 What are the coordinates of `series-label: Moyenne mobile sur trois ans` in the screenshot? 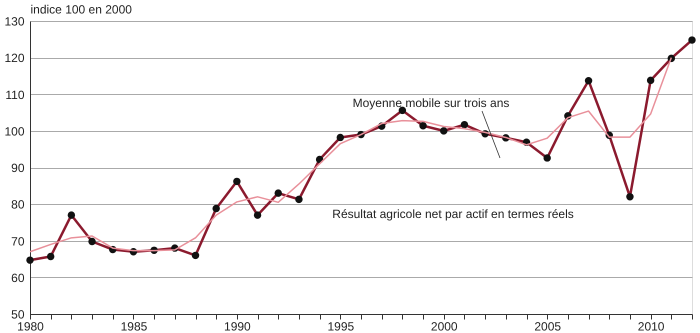 It's located at (431, 103).